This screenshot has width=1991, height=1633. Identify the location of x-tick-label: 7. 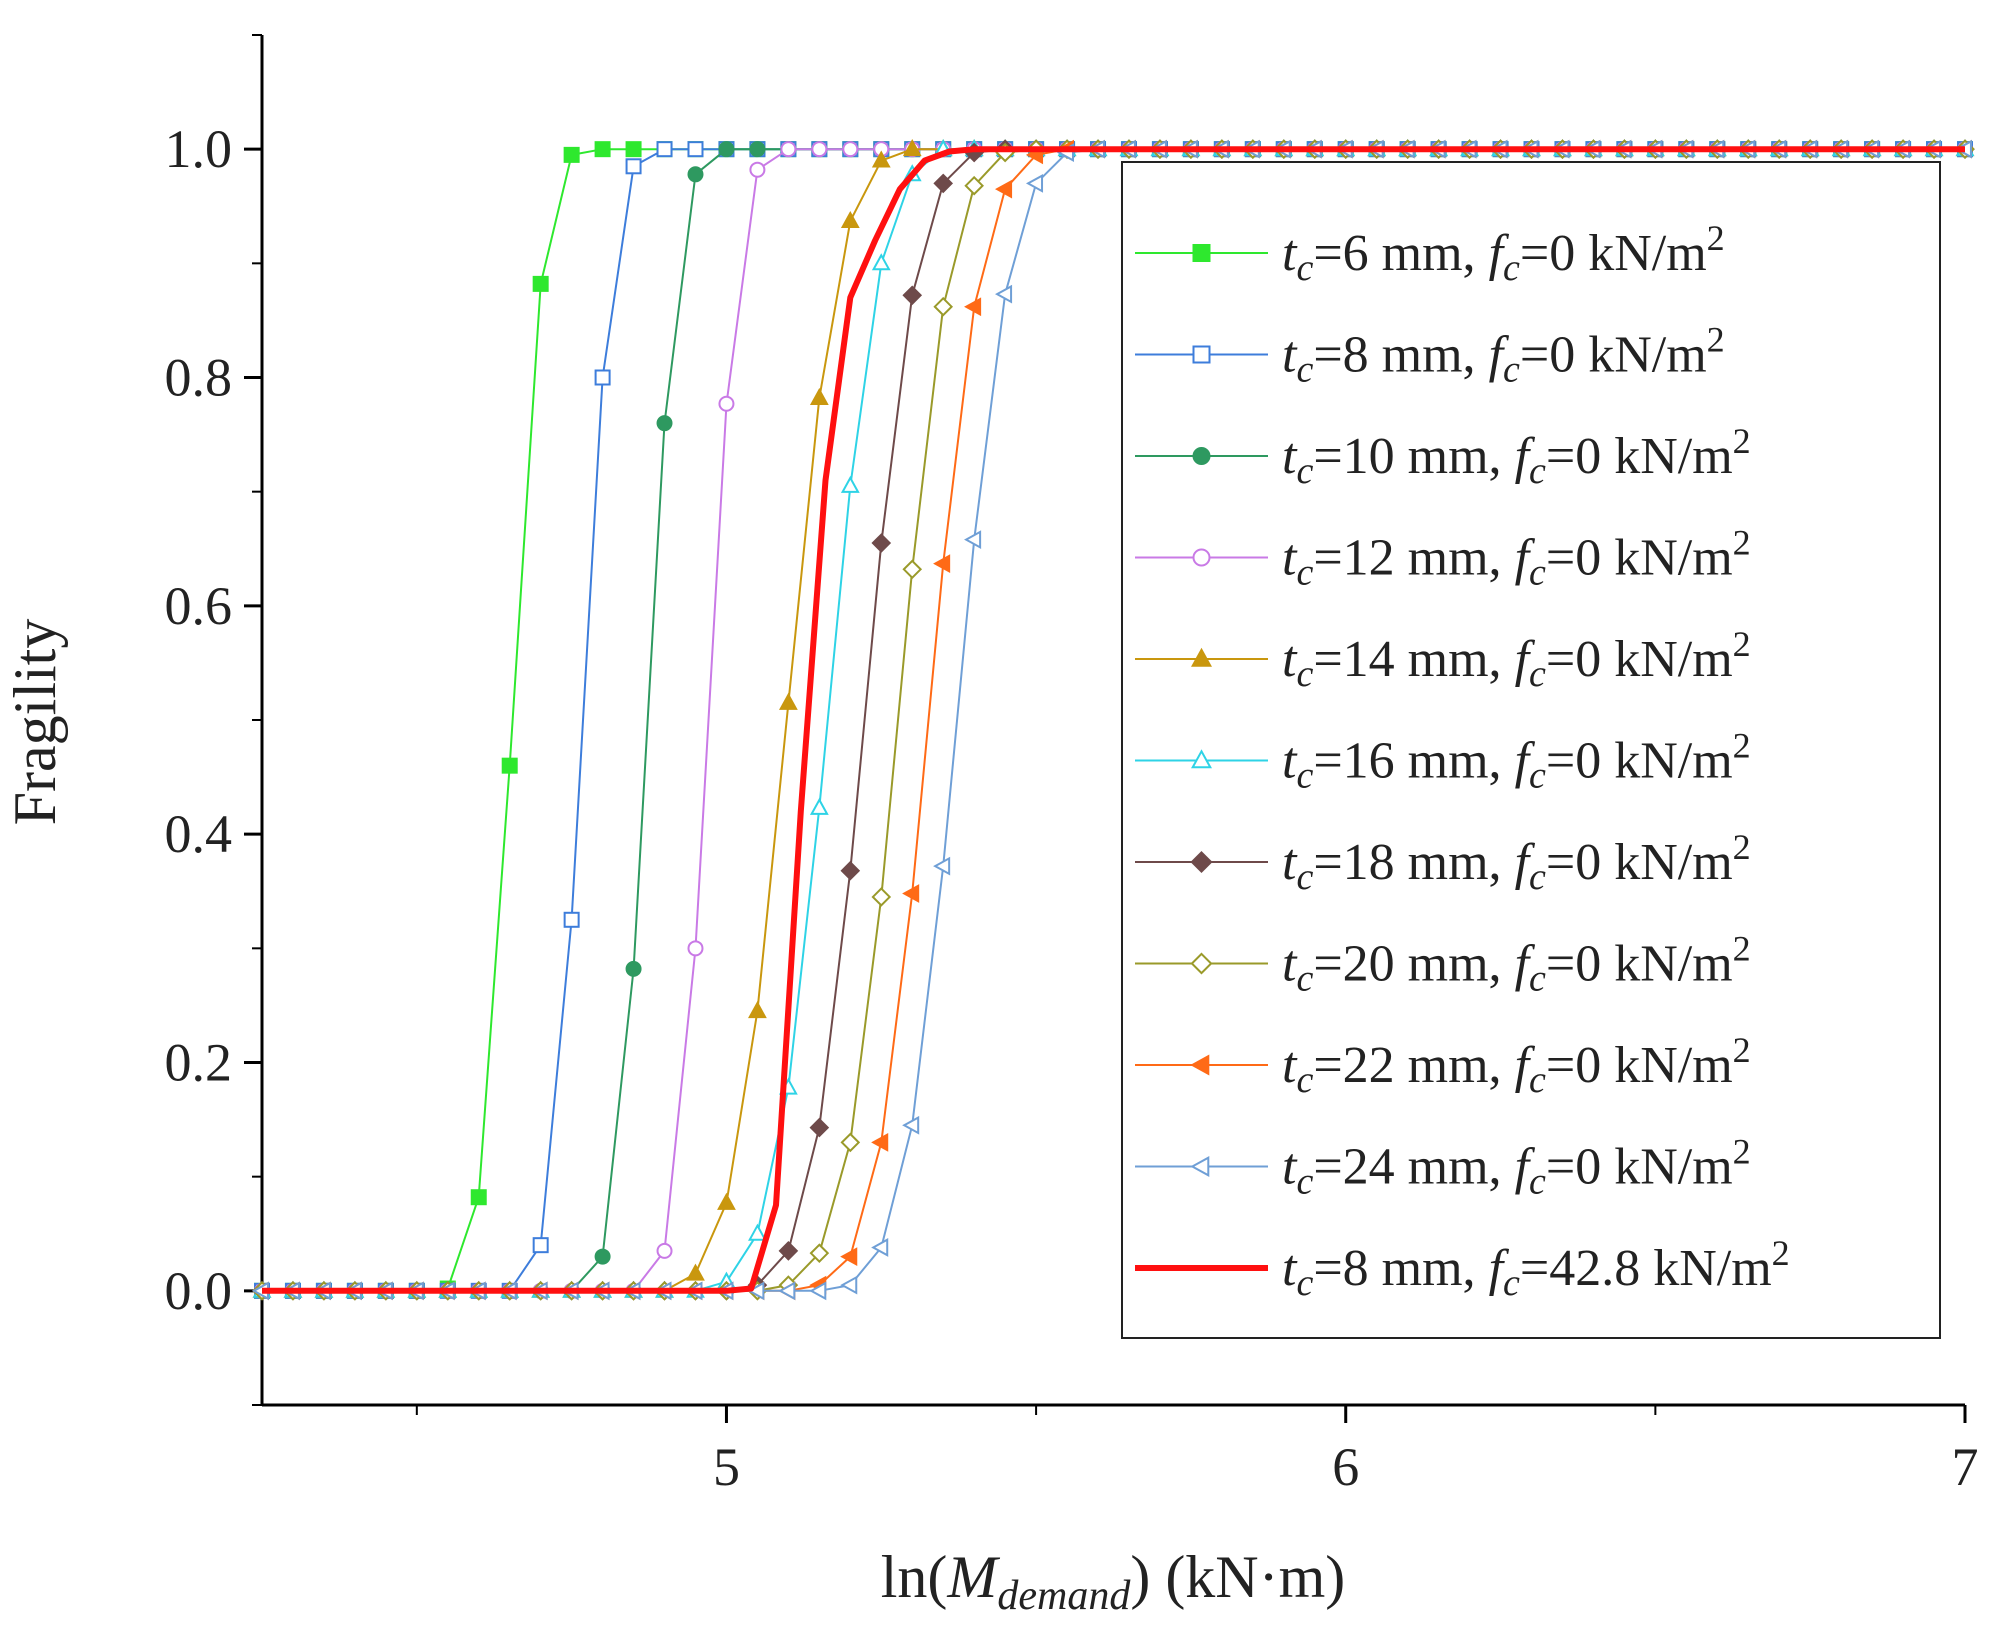
(1965, 1467).